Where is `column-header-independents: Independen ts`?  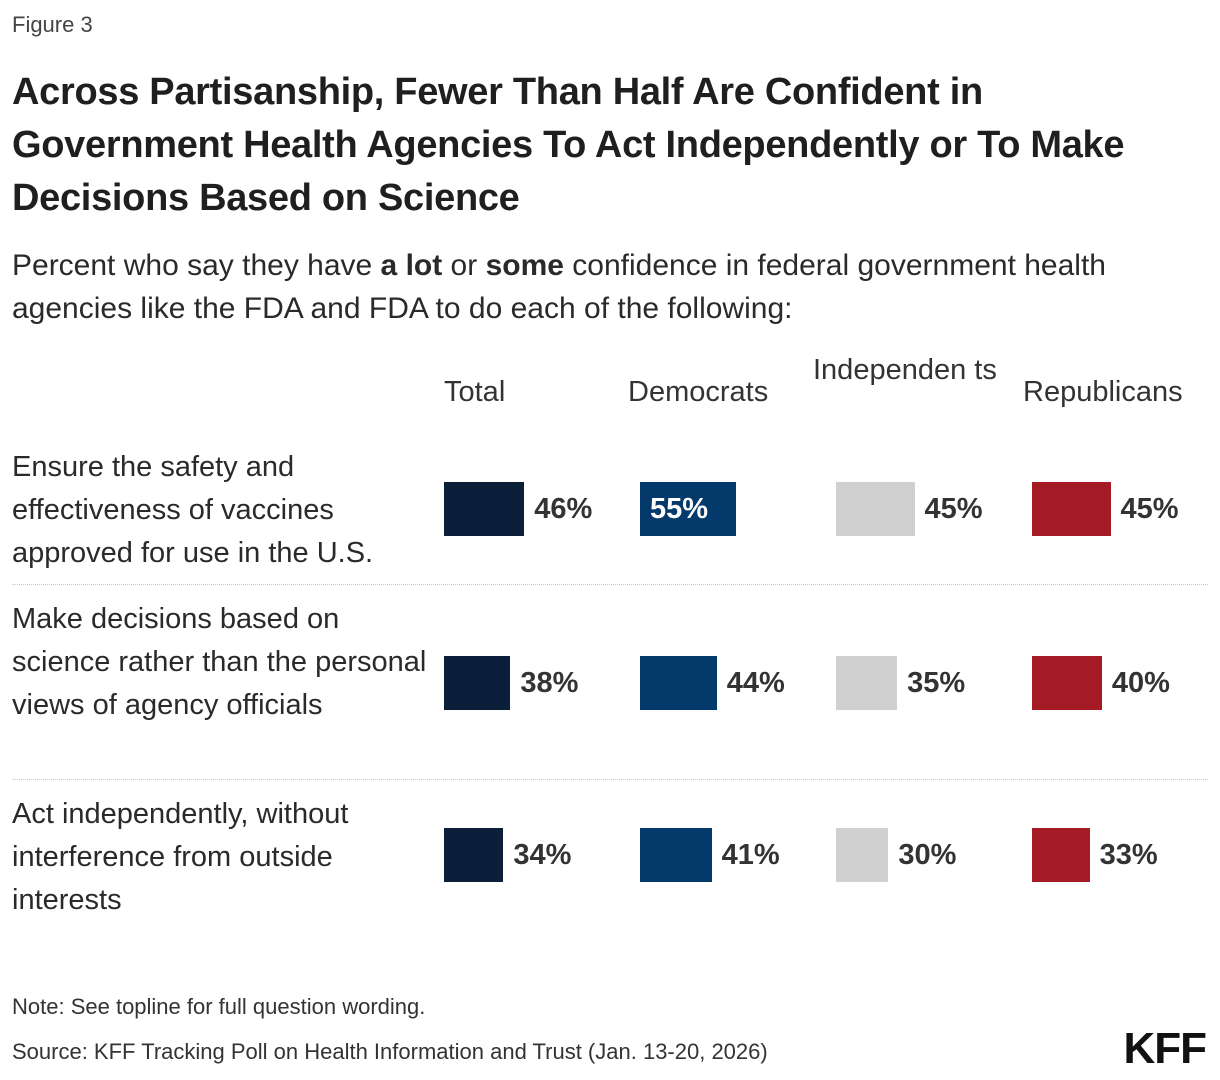
column-header-independents: Independen ts is located at coordinates (905, 370).